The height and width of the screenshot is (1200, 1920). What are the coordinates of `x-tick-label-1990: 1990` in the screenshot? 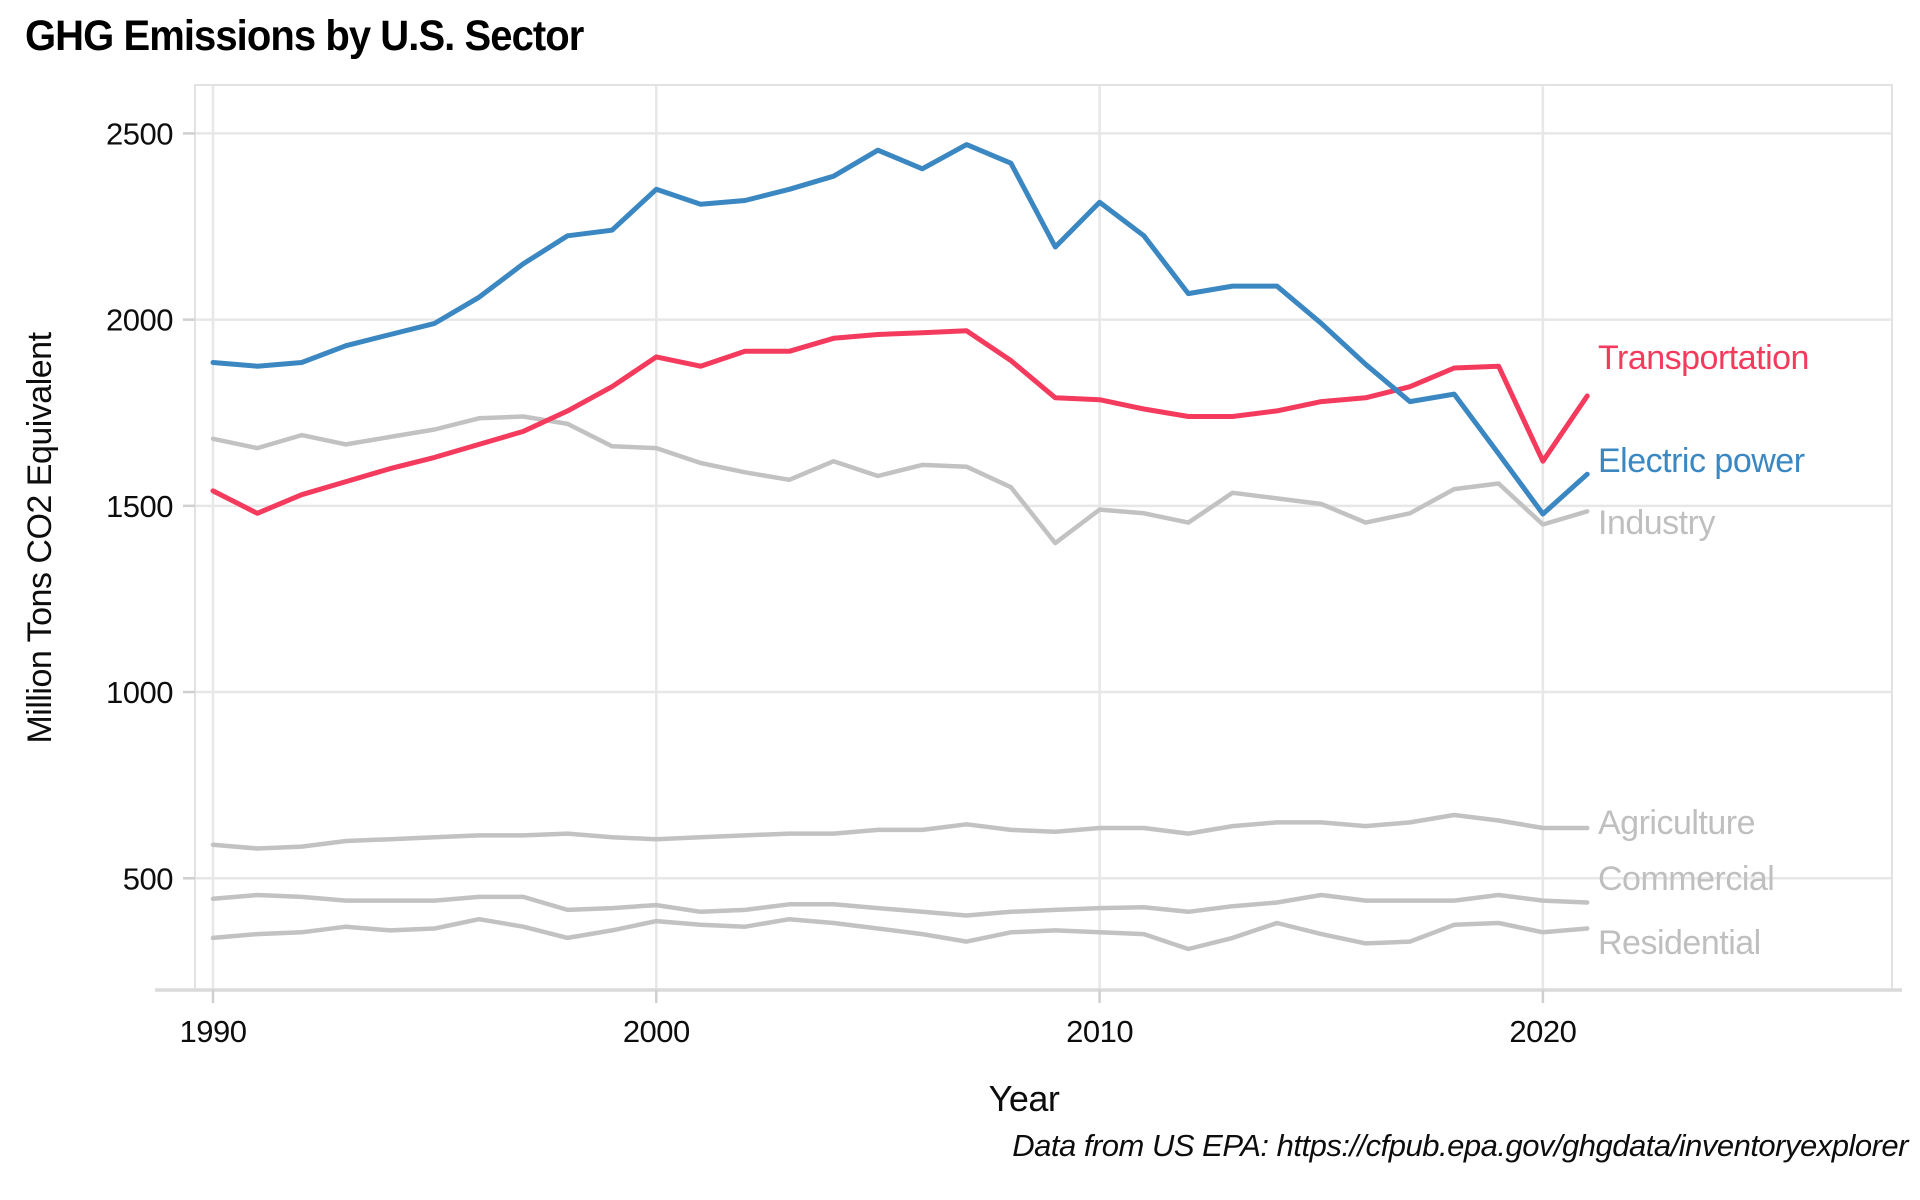 It's located at (213, 1031).